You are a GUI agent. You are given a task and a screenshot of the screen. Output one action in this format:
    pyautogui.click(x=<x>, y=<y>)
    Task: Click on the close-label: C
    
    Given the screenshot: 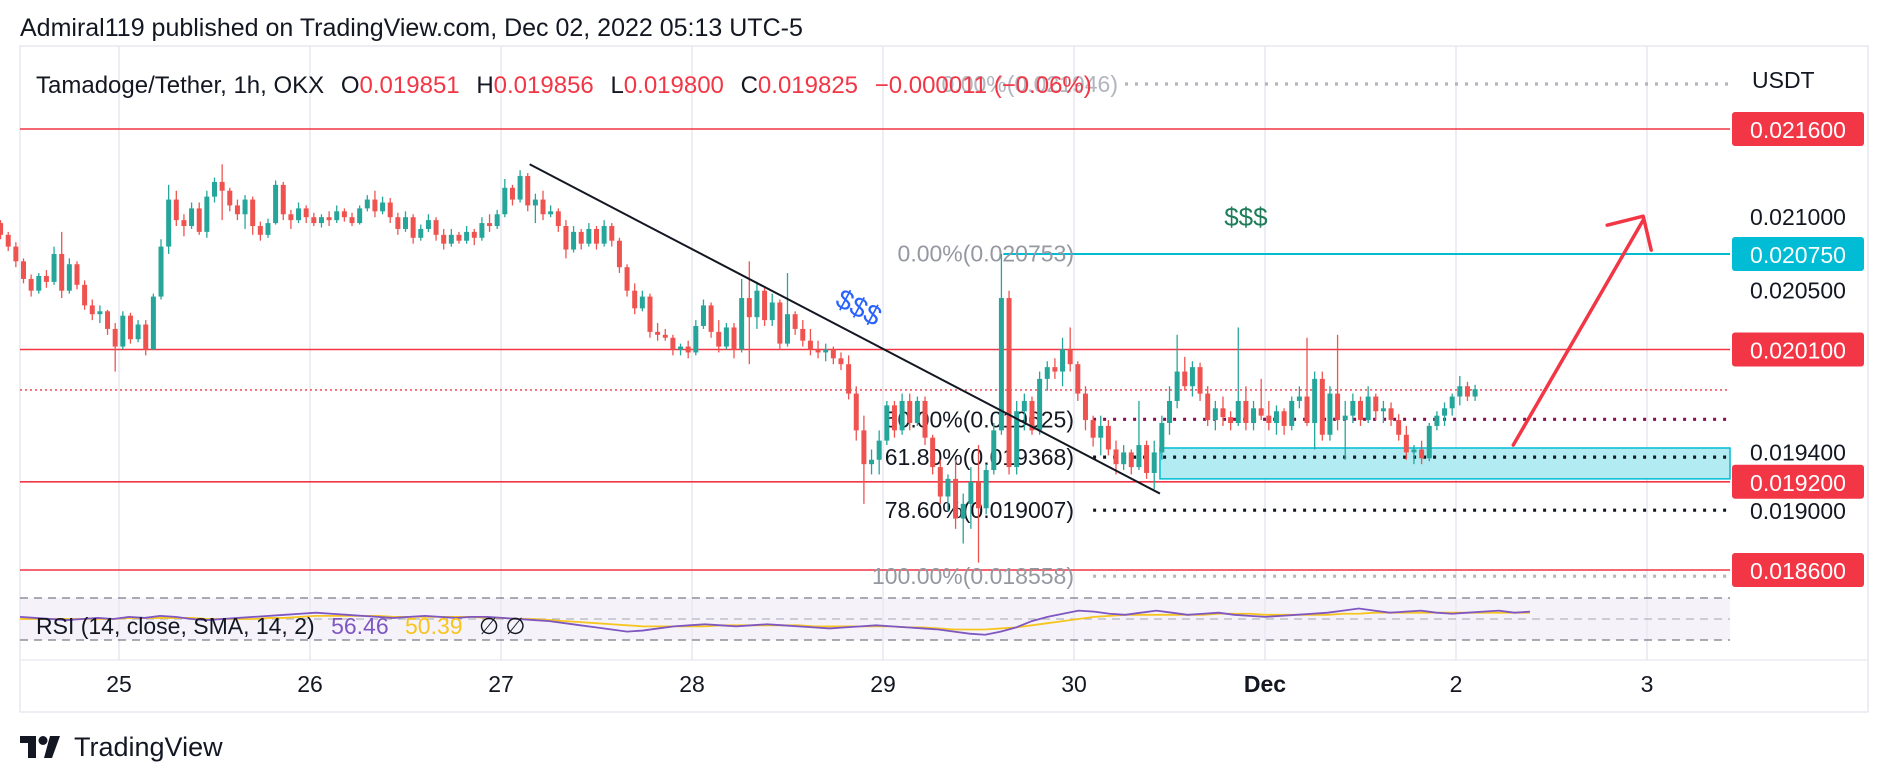 What is the action you would take?
    pyautogui.click(x=749, y=85)
    